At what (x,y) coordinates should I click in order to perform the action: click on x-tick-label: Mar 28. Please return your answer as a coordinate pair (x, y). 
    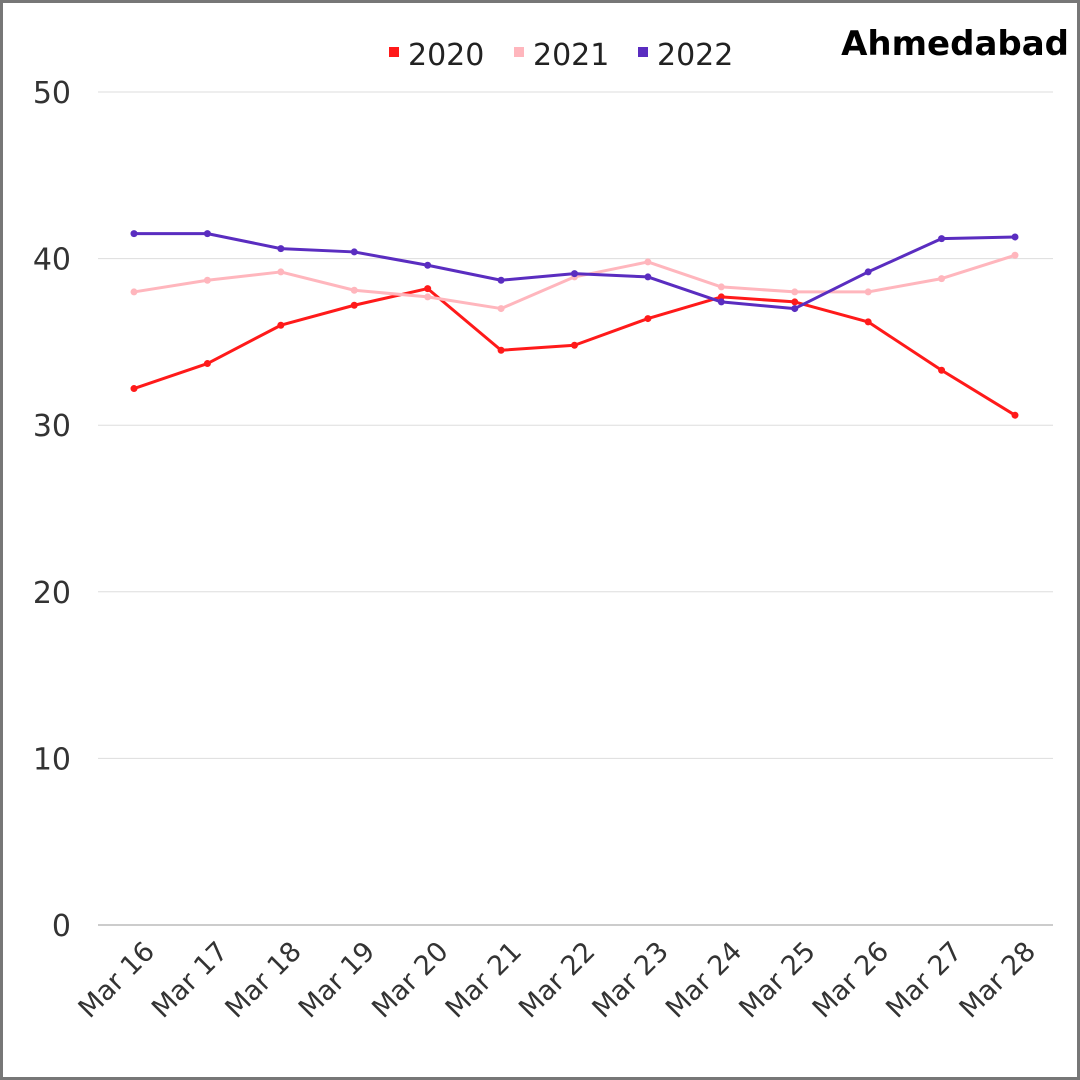
    Looking at the image, I should click on (998, 980).